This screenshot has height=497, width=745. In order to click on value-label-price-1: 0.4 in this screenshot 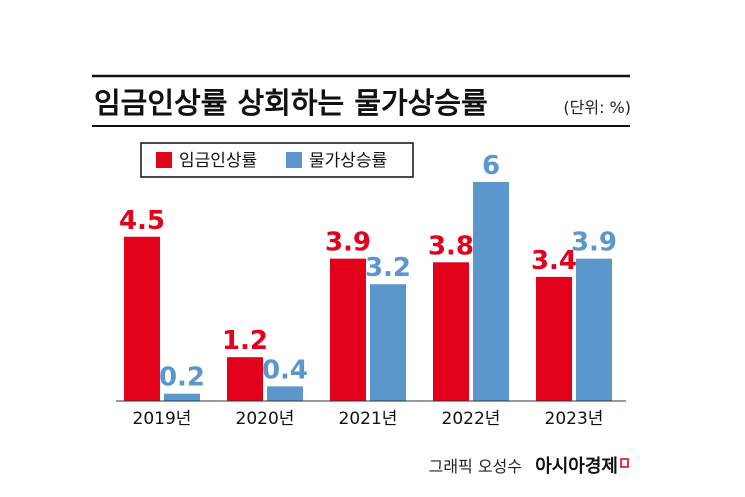, I will do `click(285, 370)`.